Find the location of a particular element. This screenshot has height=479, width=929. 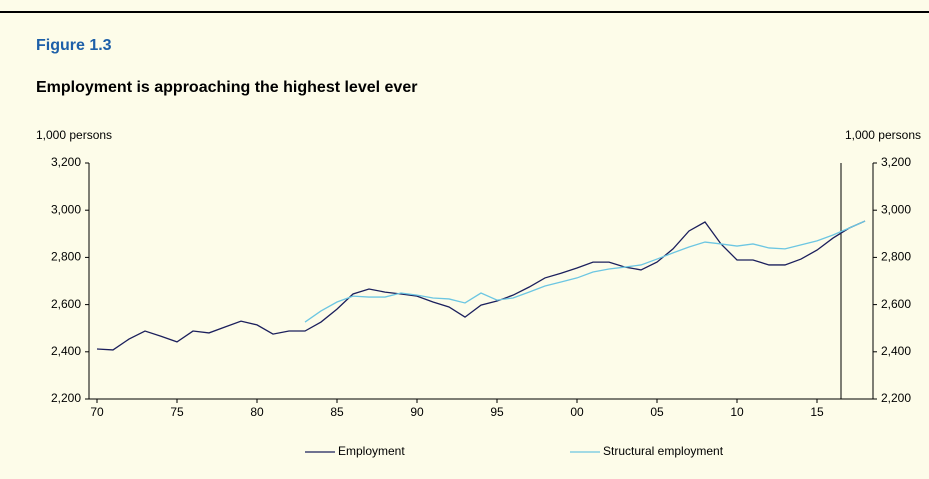

y-tick-label: 3,200 is located at coordinates (66, 162).